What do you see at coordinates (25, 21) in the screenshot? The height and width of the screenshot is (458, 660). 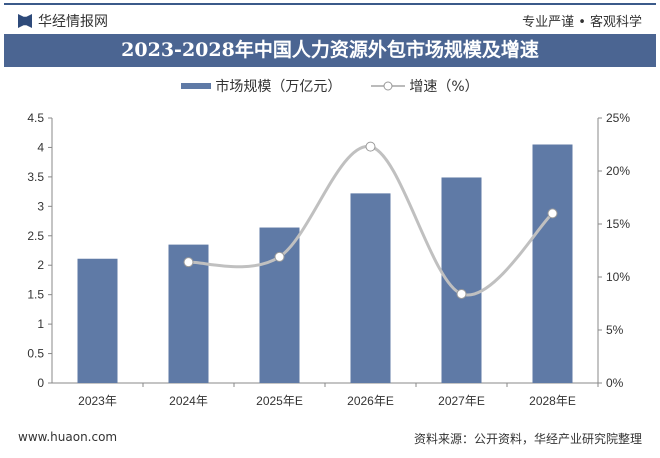 I see `logo-icon` at bounding box center [25, 21].